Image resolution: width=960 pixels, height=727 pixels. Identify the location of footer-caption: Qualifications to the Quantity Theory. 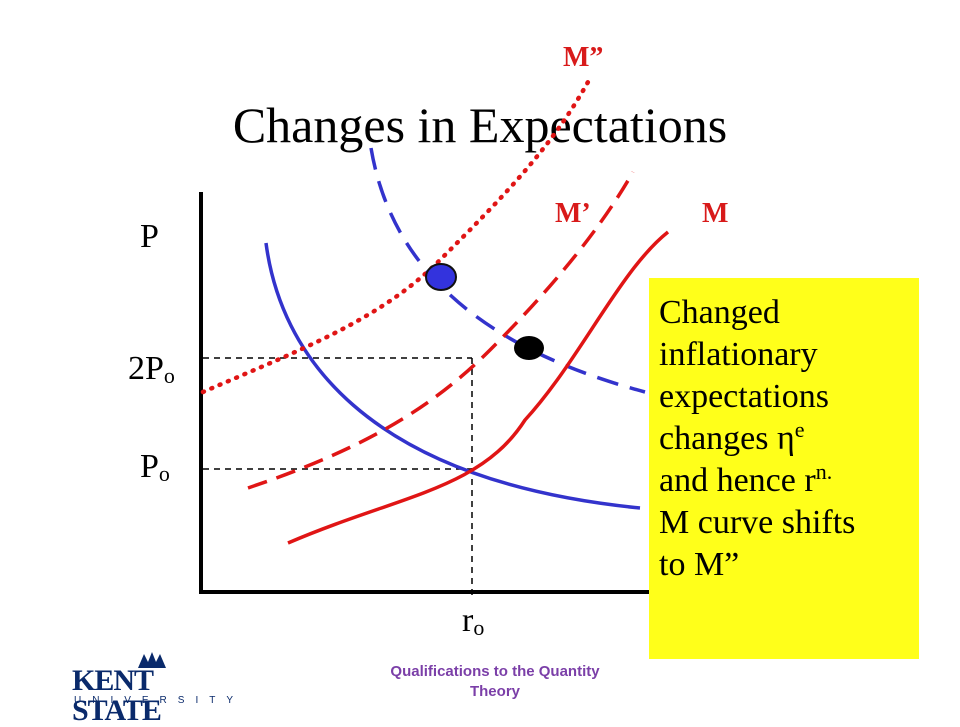
(495, 682).